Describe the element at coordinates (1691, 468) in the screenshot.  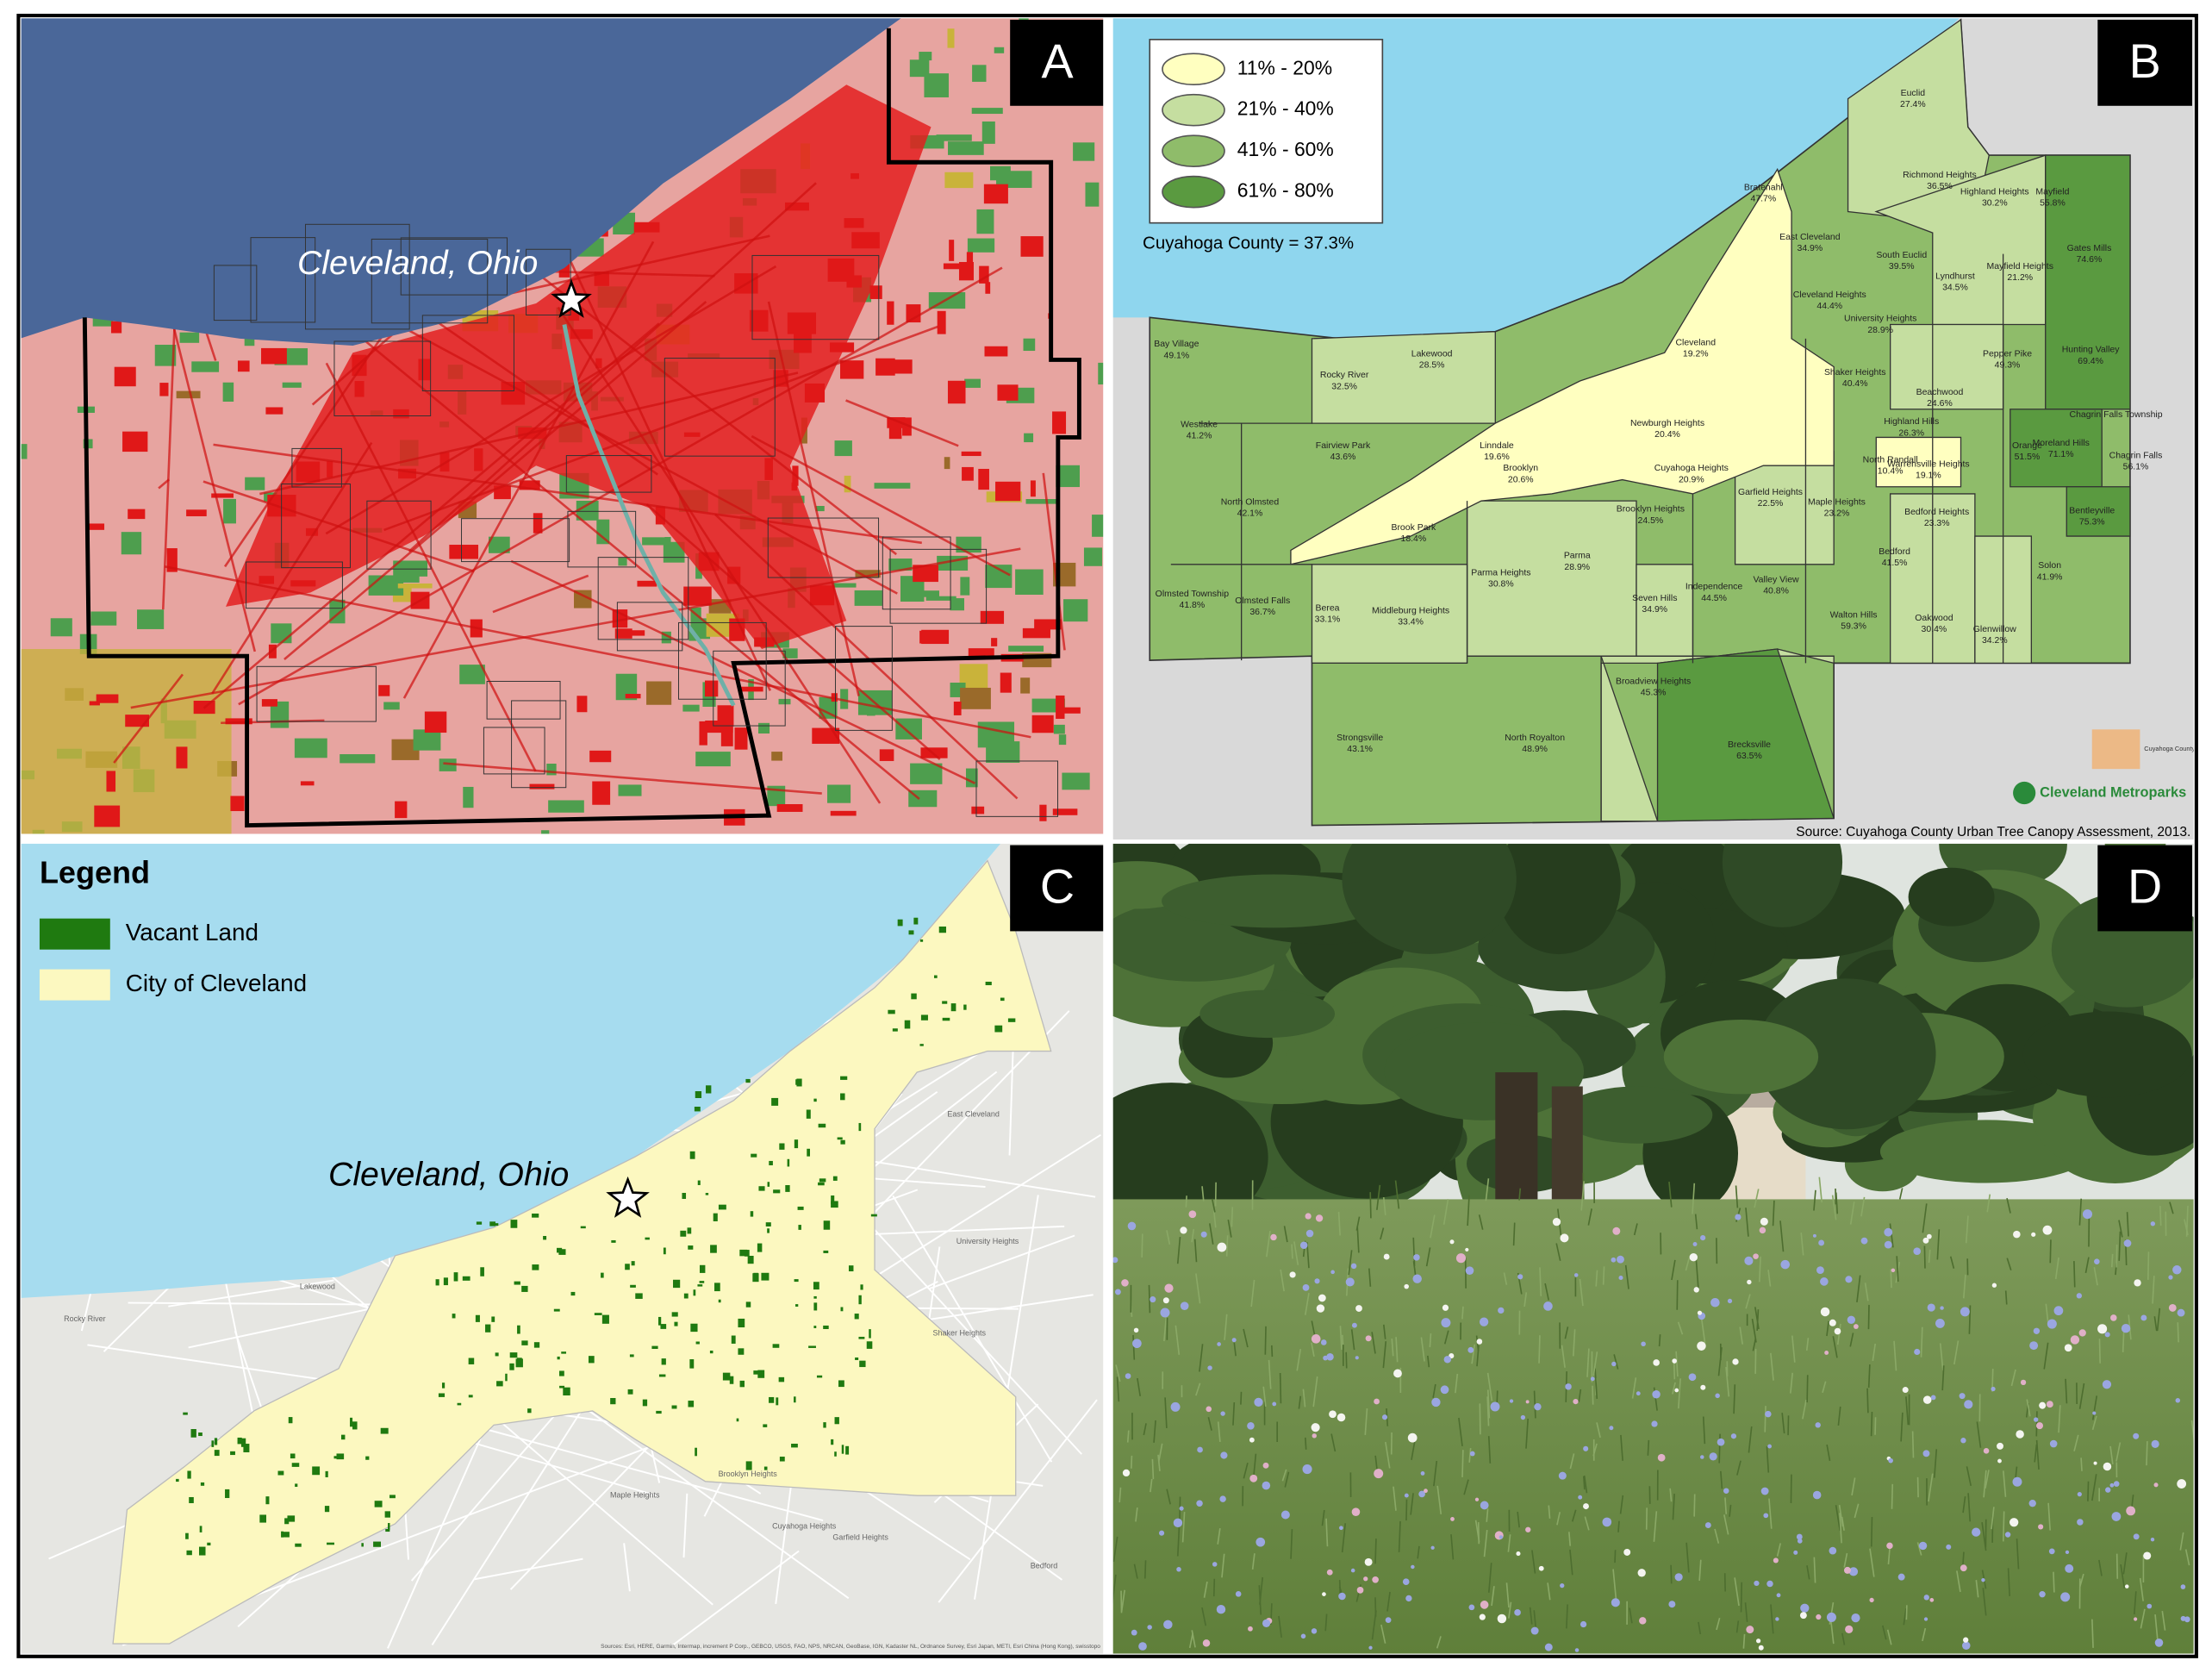
I see `municipality-name: Cuyahoga Heights` at that location.